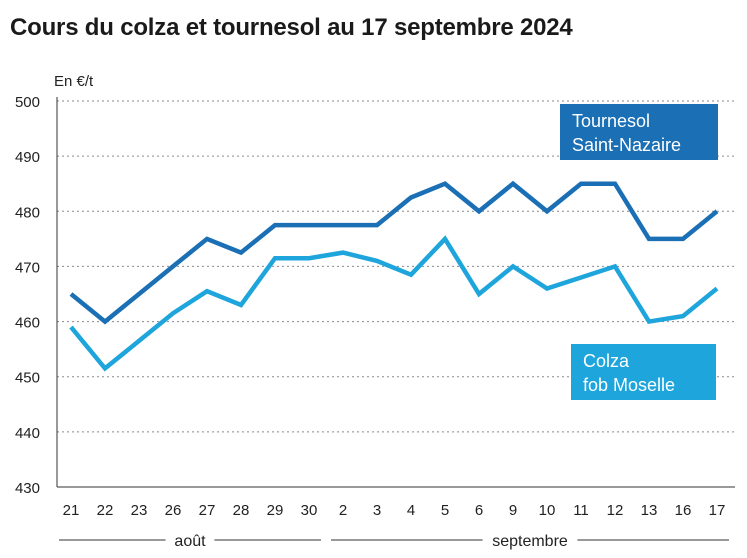 The image size is (747, 558). Describe the element at coordinates (27, 323) in the screenshot. I see `y-tick-label-460: 460` at that location.